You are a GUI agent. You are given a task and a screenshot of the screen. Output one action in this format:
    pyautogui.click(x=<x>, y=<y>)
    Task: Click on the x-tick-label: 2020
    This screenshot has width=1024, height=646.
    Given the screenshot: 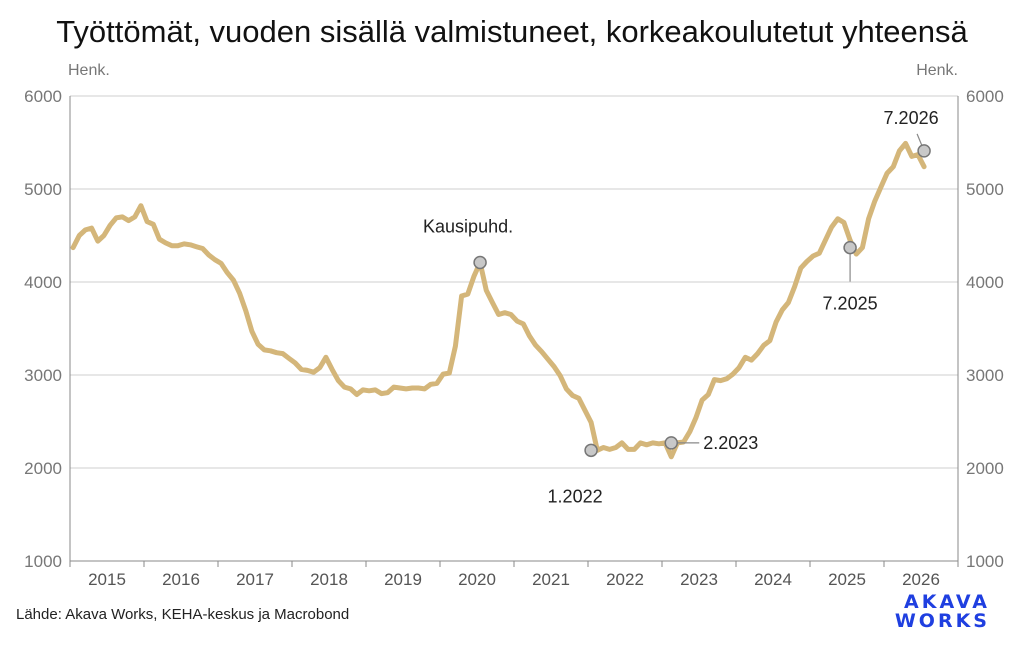 What is the action you would take?
    pyautogui.click(x=477, y=579)
    